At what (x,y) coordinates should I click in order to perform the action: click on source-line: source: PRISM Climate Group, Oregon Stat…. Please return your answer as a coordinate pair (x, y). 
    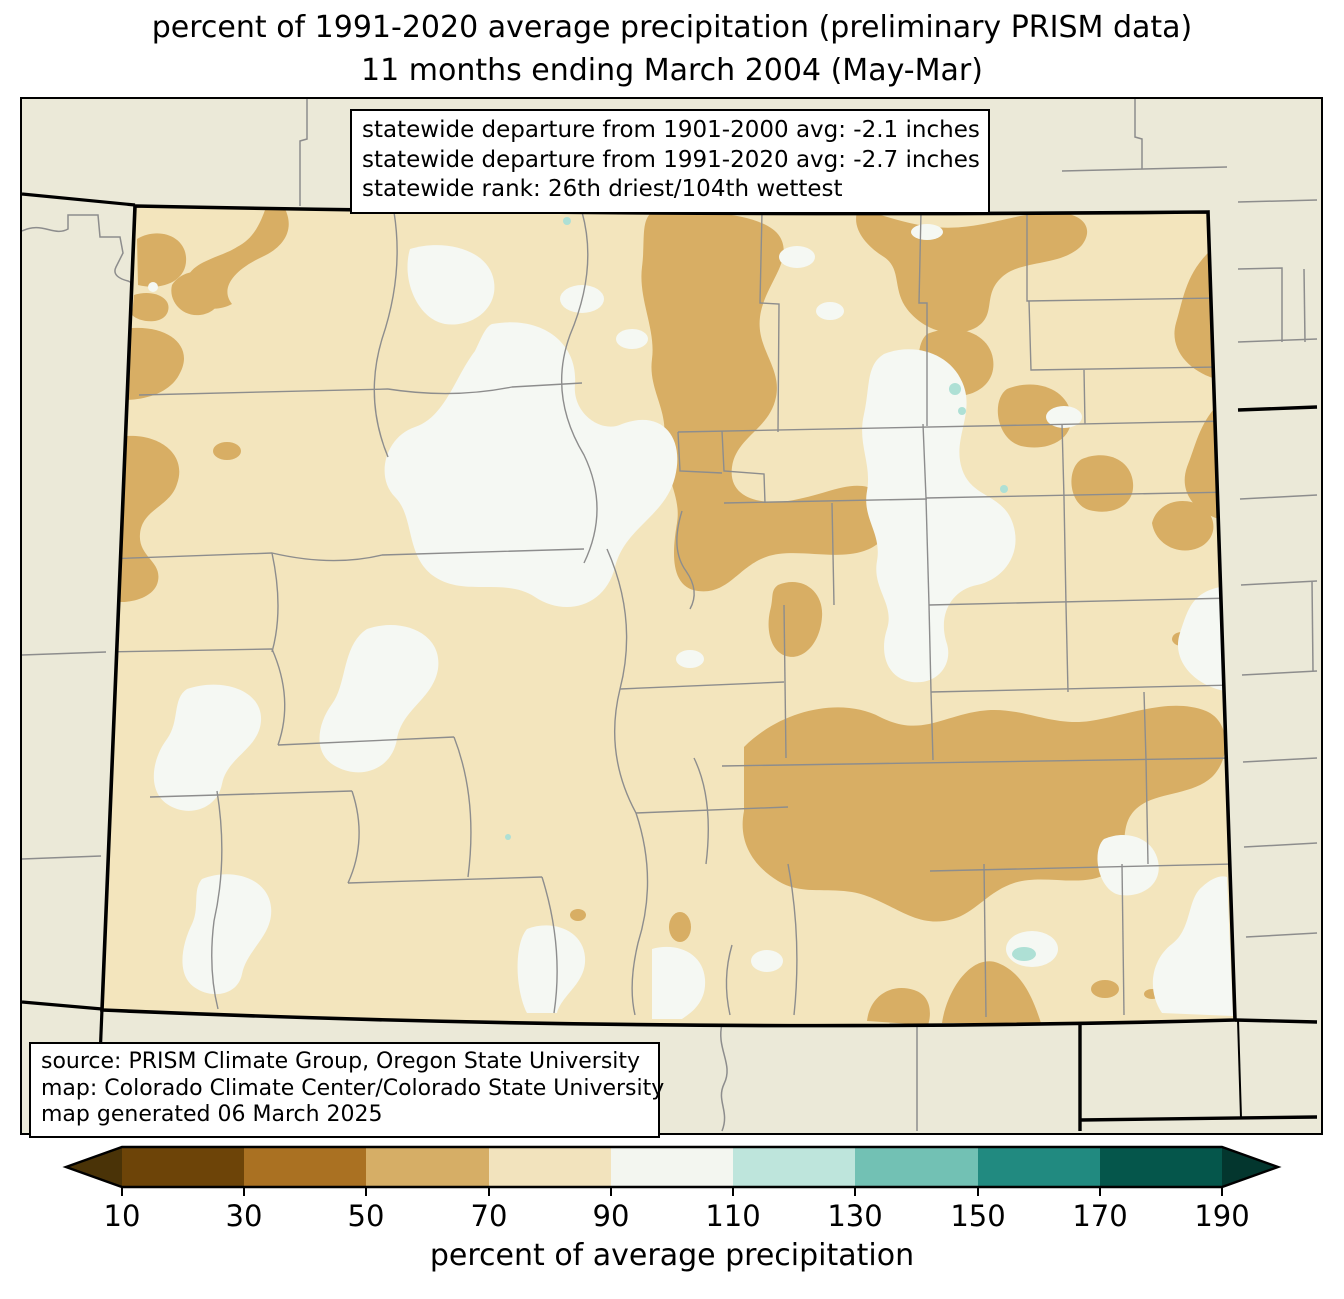
    Looking at the image, I should click on (341, 1061).